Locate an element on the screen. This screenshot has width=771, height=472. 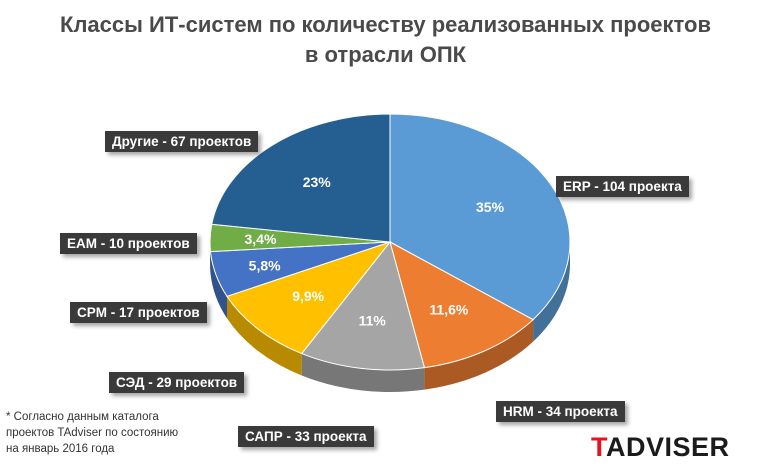
footnote-line-2: проектов TAdviser по состоянию is located at coordinates (92, 433).